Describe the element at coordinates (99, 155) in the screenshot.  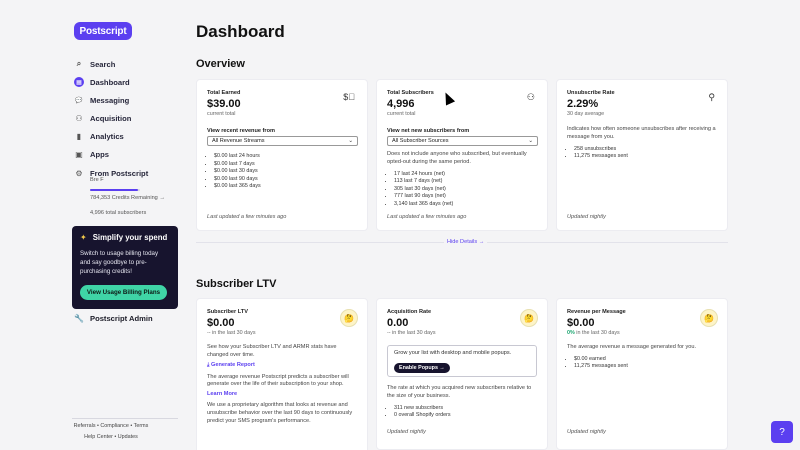
I see `sidebar-item-label: Apps` at that location.